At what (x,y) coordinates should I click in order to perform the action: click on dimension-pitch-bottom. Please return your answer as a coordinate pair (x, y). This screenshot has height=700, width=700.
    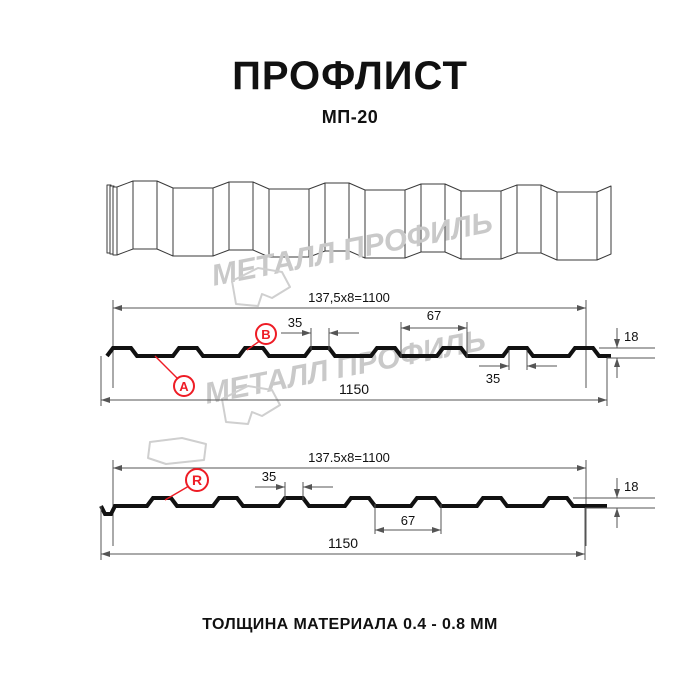
    Looking at the image, I should click on (349, 503).